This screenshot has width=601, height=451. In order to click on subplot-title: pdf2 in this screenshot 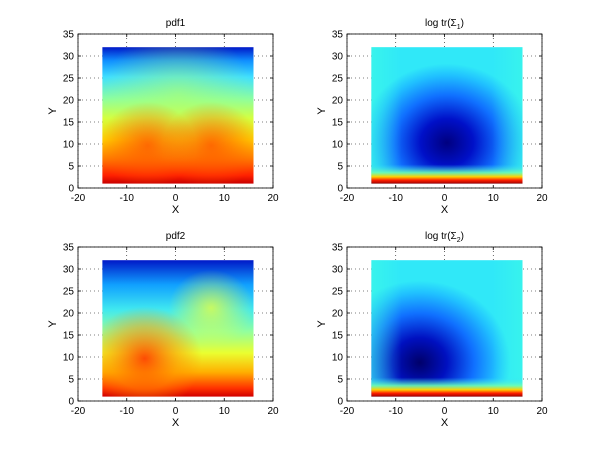, I will do `click(176, 236)`.